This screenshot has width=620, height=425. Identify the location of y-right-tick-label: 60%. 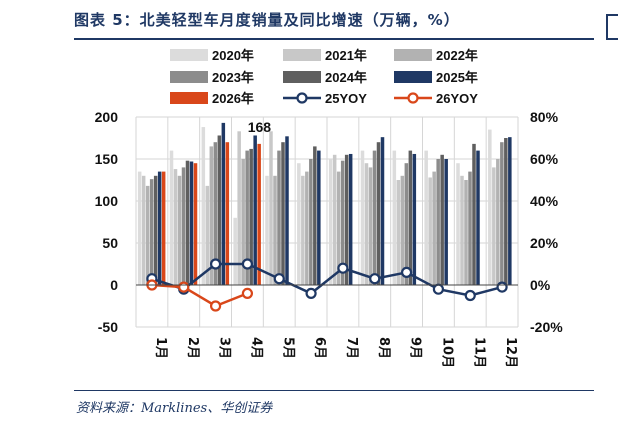
(544, 159).